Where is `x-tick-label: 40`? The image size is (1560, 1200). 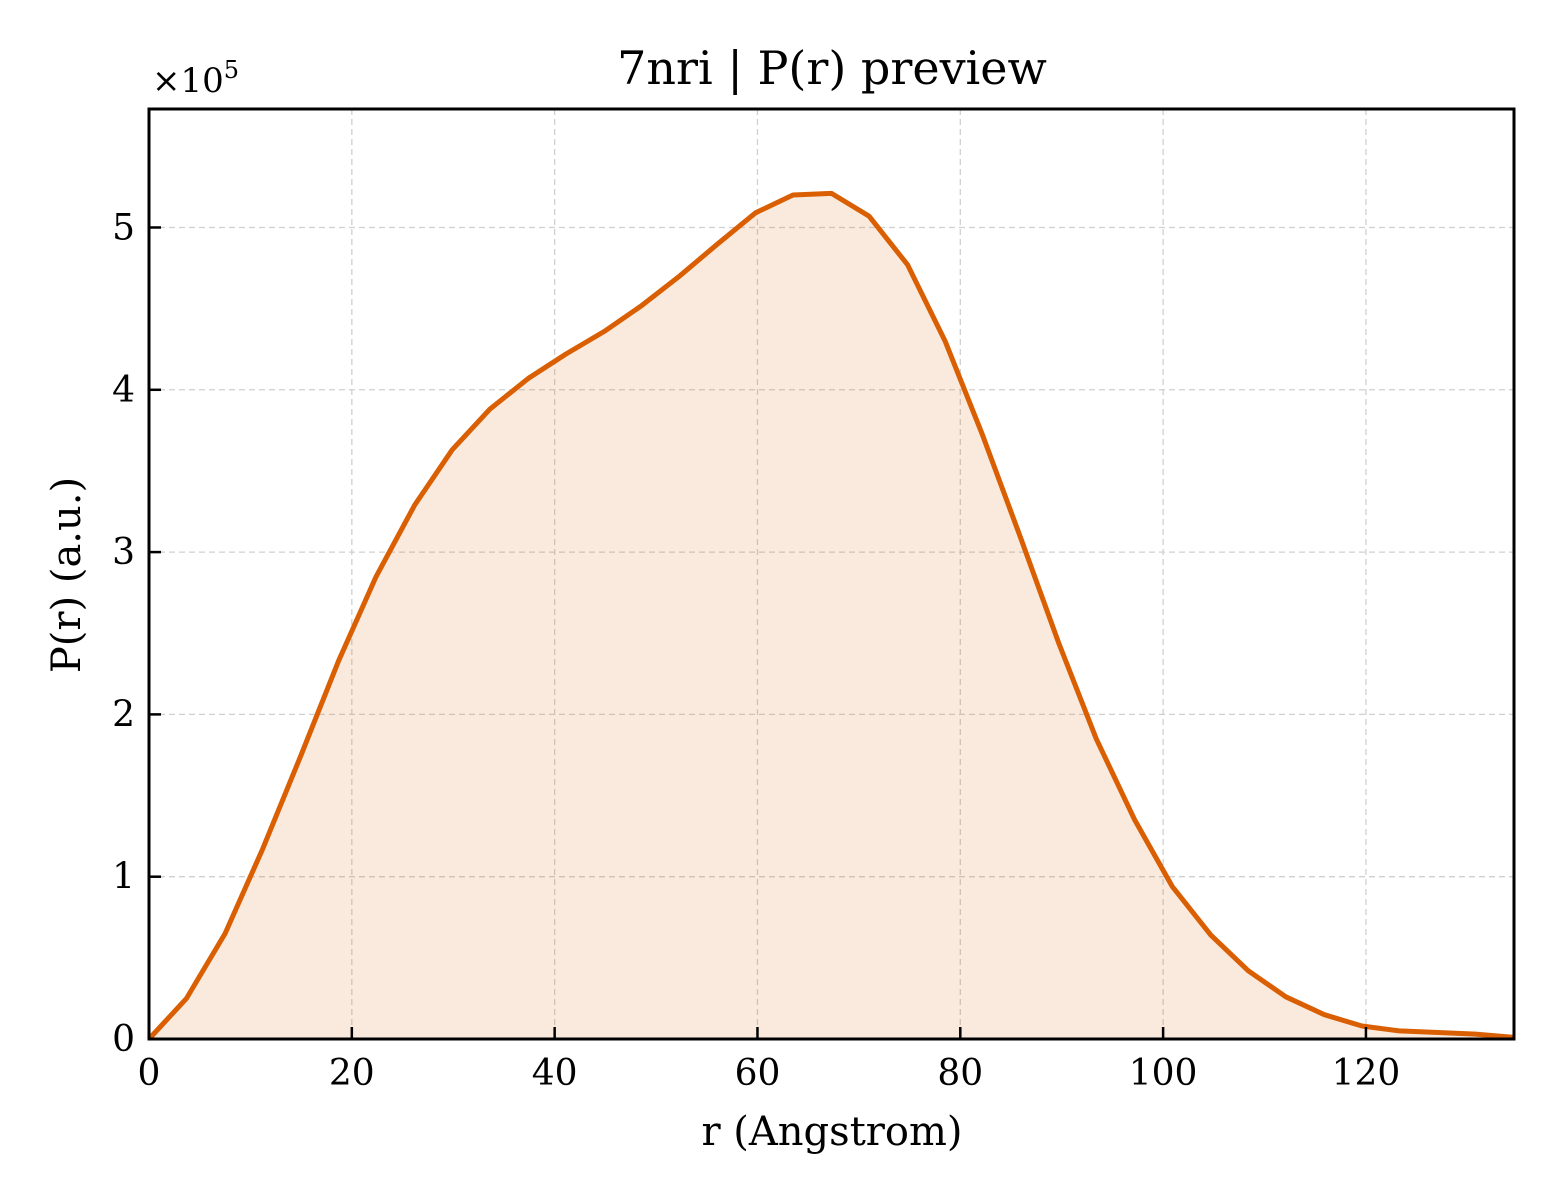
x-tick-label: 40 is located at coordinates (555, 1073).